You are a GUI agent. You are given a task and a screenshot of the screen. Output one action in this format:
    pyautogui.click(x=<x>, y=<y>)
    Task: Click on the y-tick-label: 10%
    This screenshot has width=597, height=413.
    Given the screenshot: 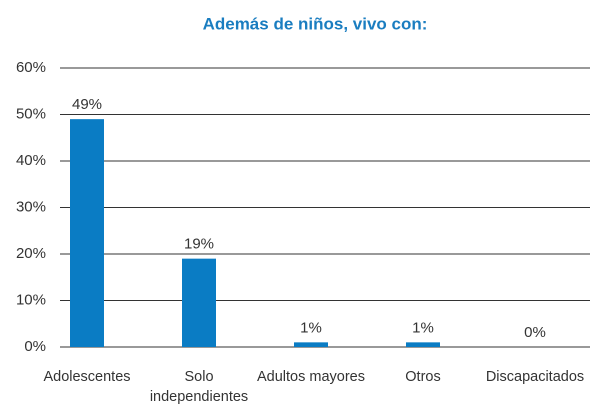 What is the action you would take?
    pyautogui.click(x=31, y=299)
    